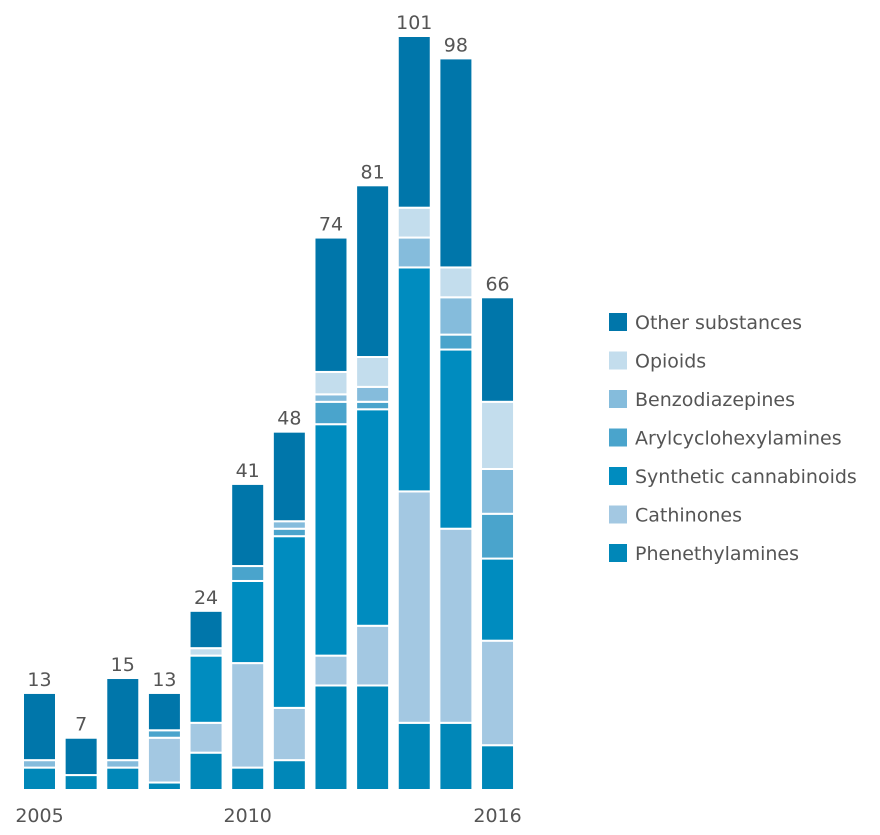  I want to click on legend-swatch-arylcyclohexylamines, so click(618, 437).